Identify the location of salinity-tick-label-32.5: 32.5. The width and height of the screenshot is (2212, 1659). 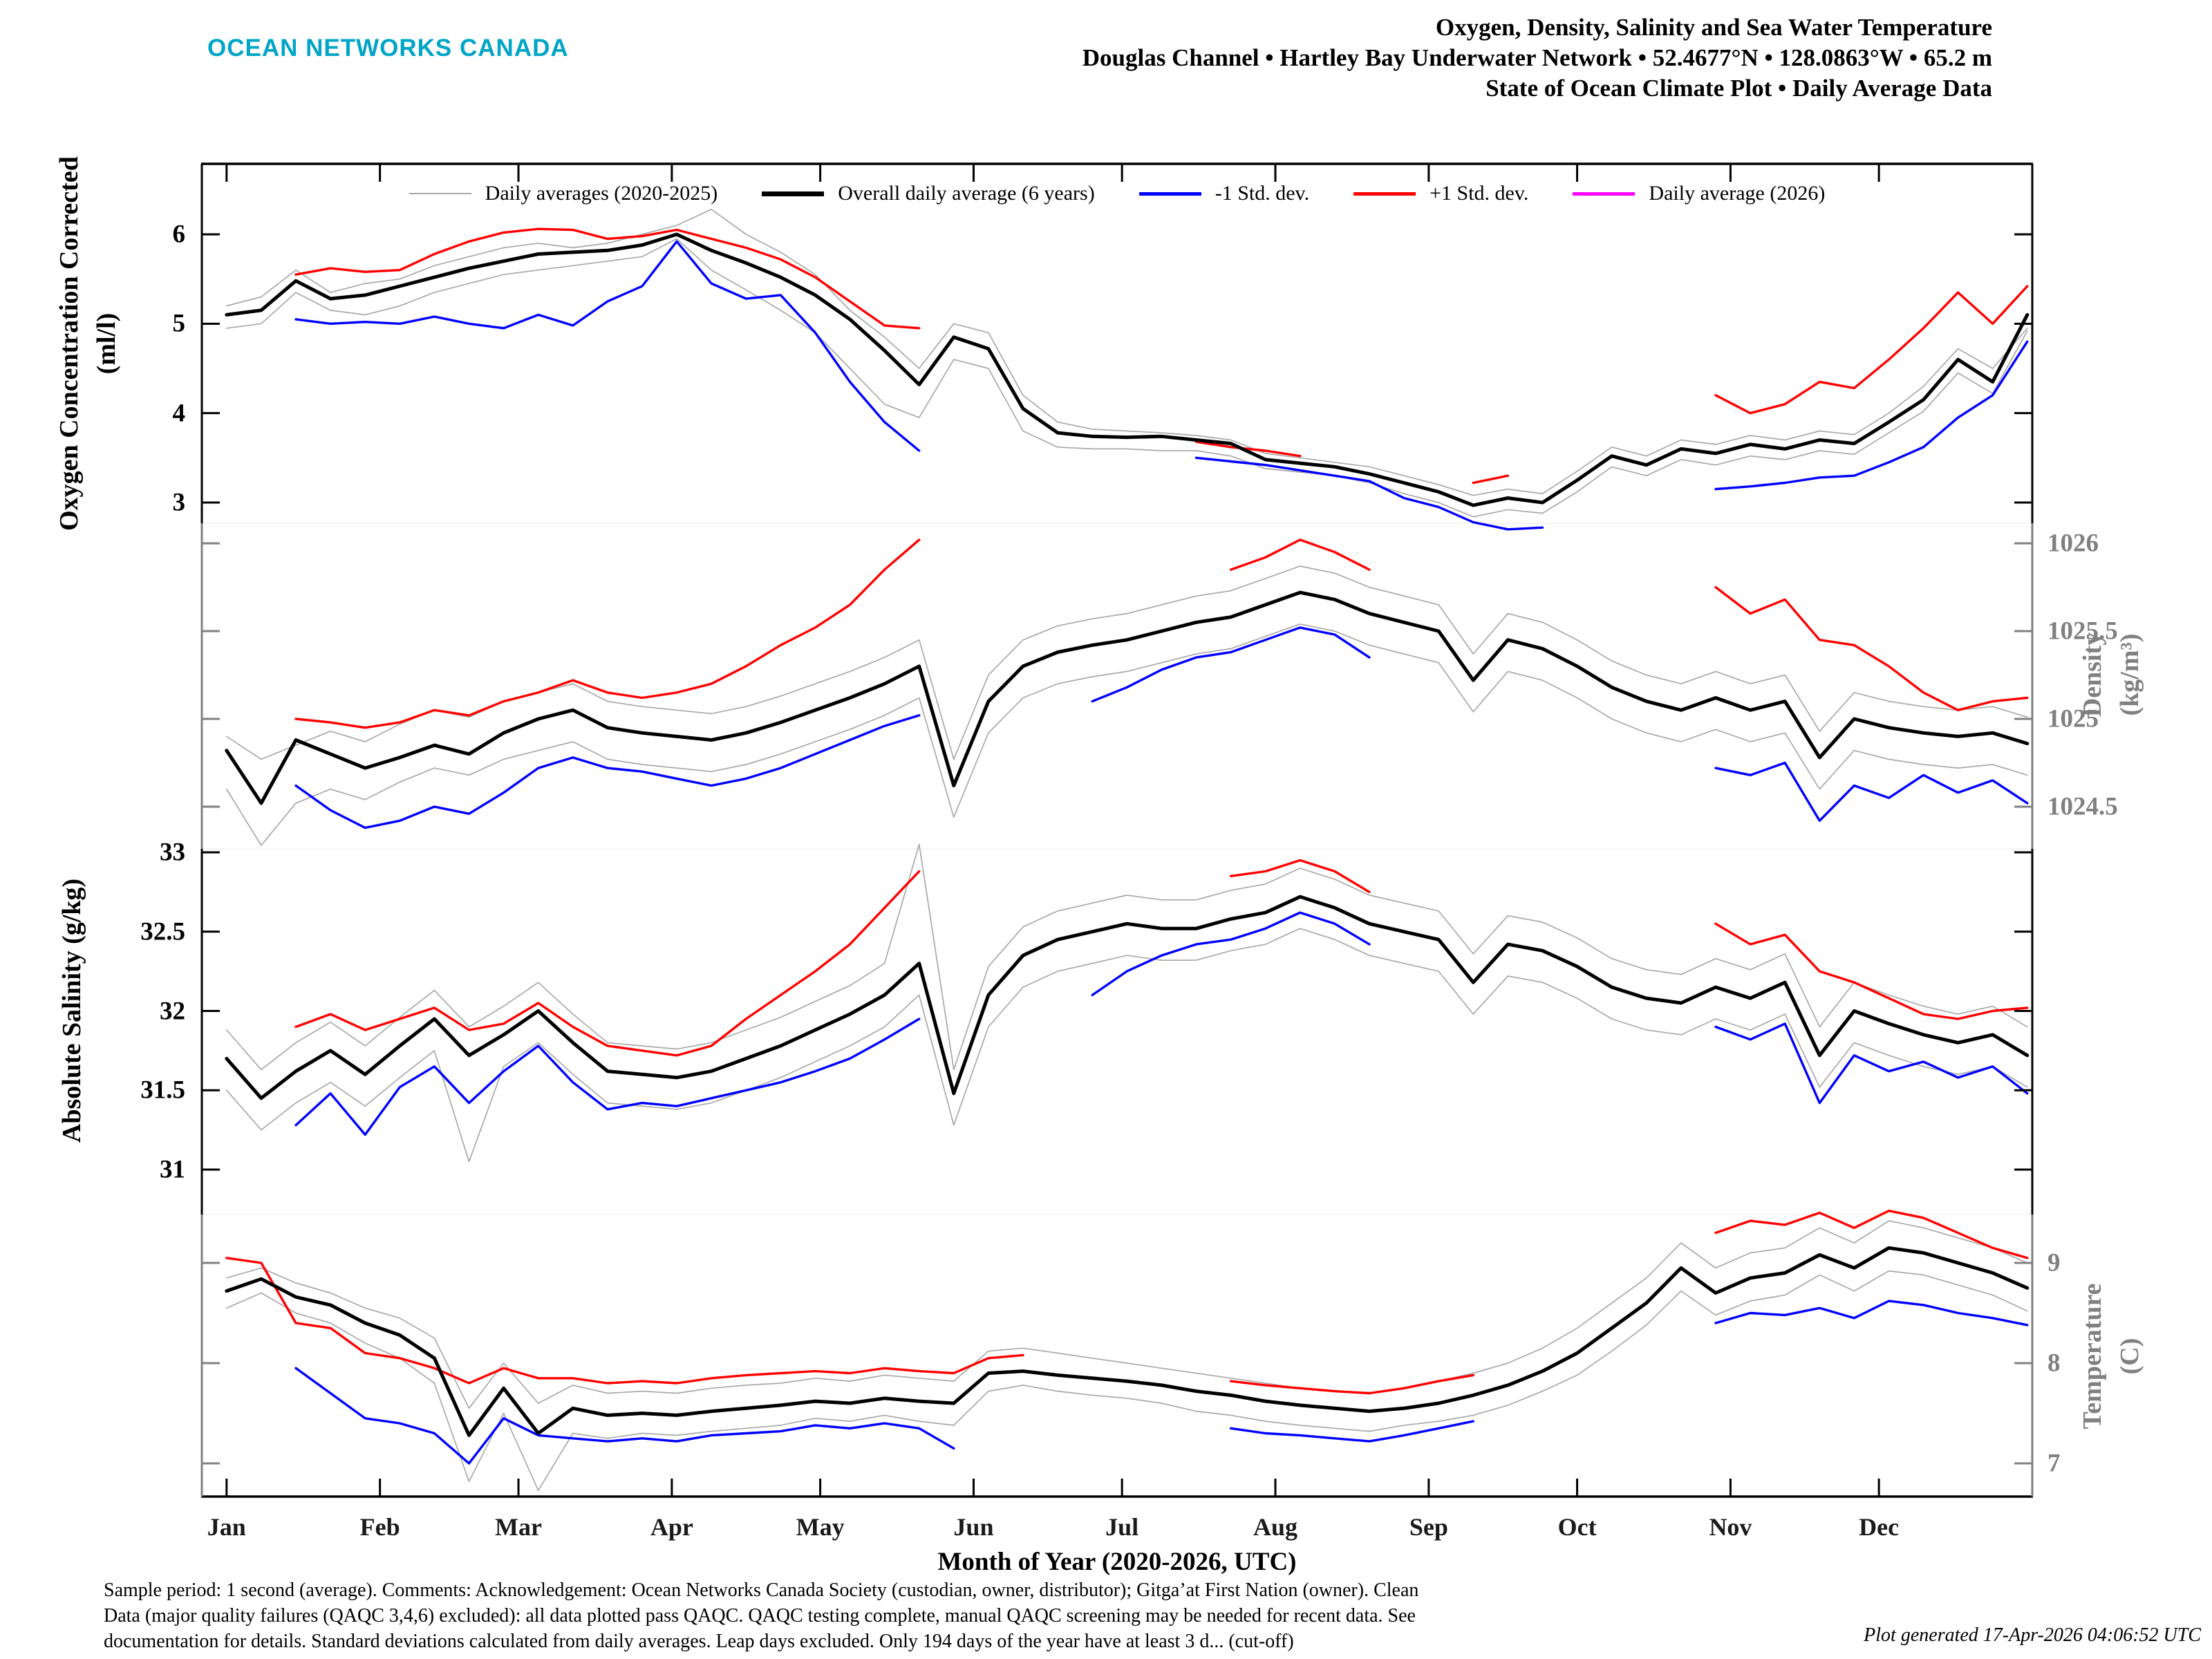
(162, 931).